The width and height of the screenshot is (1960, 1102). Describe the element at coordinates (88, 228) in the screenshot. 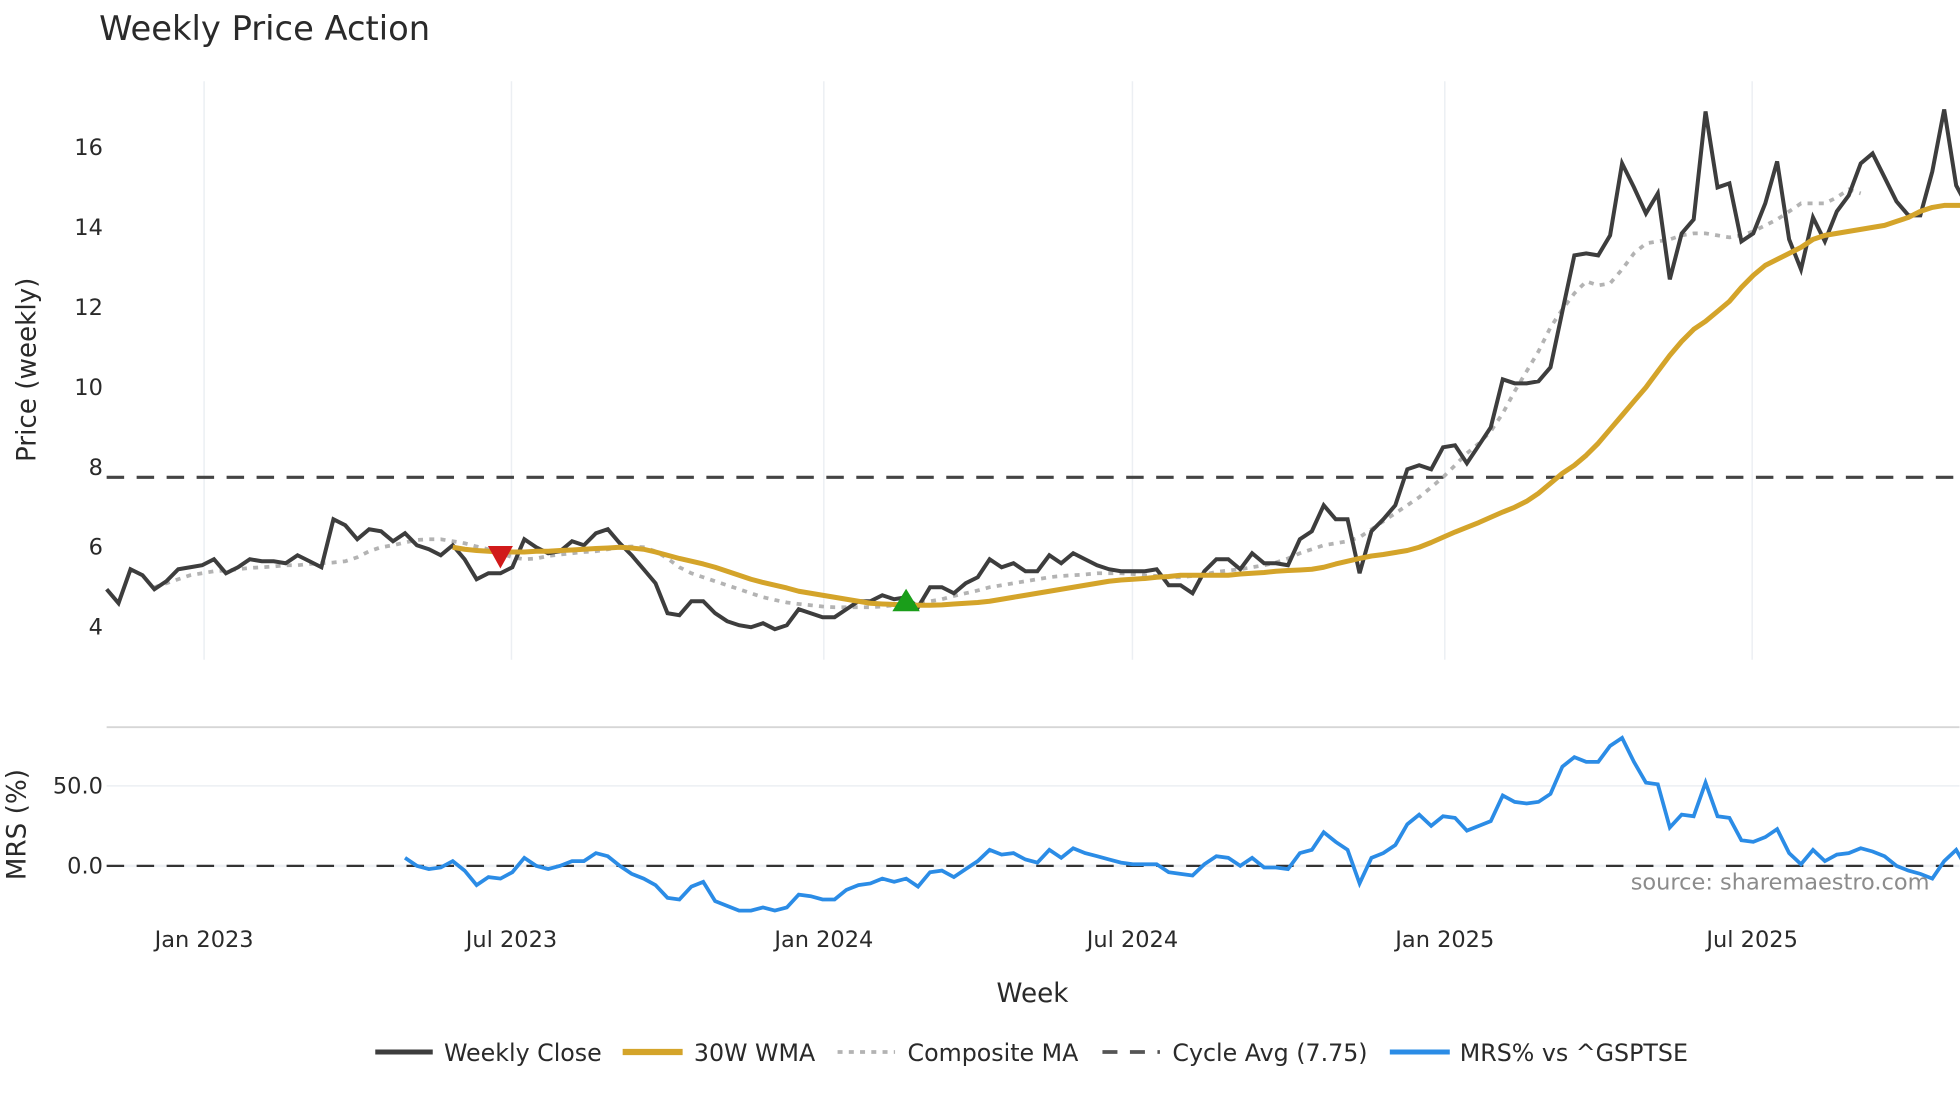

I see `price-ytick: 14` at that location.